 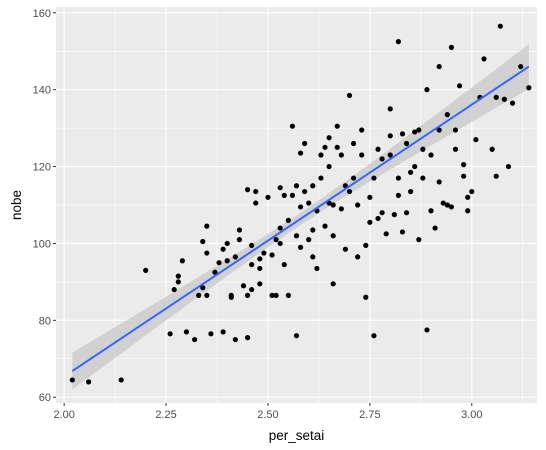 I want to click on x-axis-title: per_setai, so click(x=297, y=435).